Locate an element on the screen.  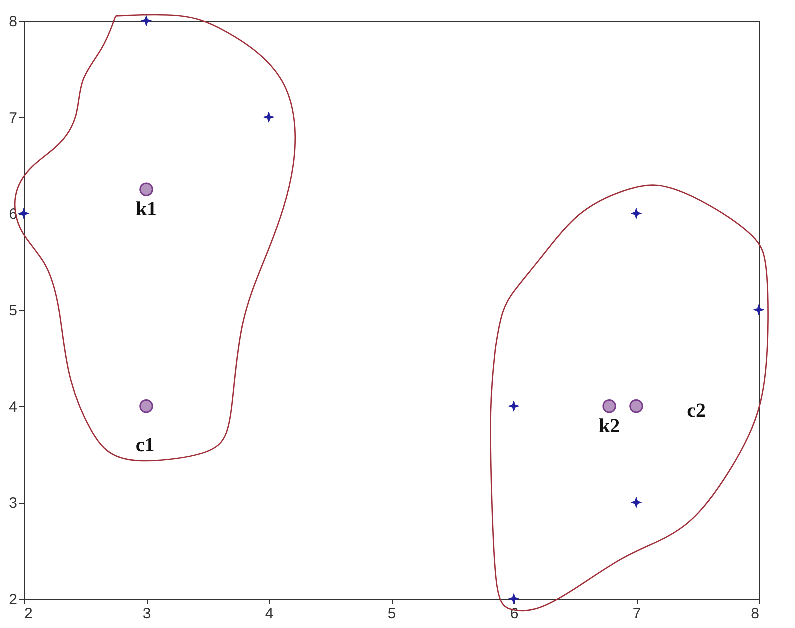
annotation: k1 is located at coordinates (147, 209).